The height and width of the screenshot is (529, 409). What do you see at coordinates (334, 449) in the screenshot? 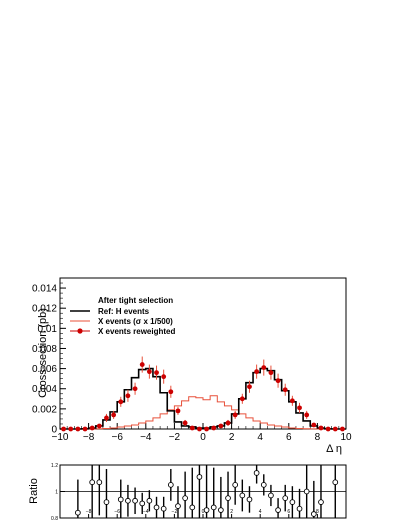
I see `main-x-axis-title: Δ η` at bounding box center [334, 449].